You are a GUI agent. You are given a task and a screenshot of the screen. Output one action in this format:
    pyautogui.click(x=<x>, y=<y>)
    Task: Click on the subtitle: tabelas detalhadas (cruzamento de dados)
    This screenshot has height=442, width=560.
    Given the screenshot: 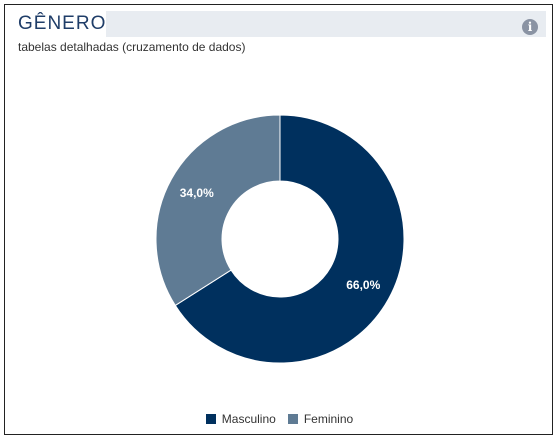 What is the action you would take?
    pyautogui.click(x=132, y=47)
    